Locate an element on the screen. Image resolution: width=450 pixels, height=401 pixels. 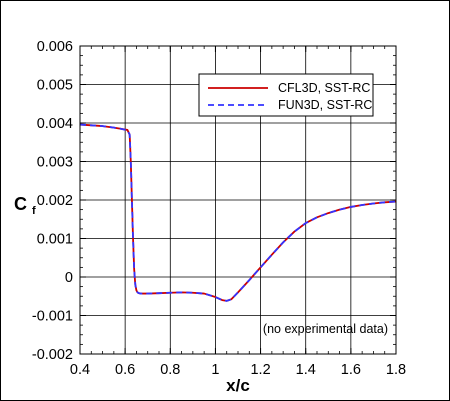
x-tick-label: 0.6 is located at coordinates (125, 370).